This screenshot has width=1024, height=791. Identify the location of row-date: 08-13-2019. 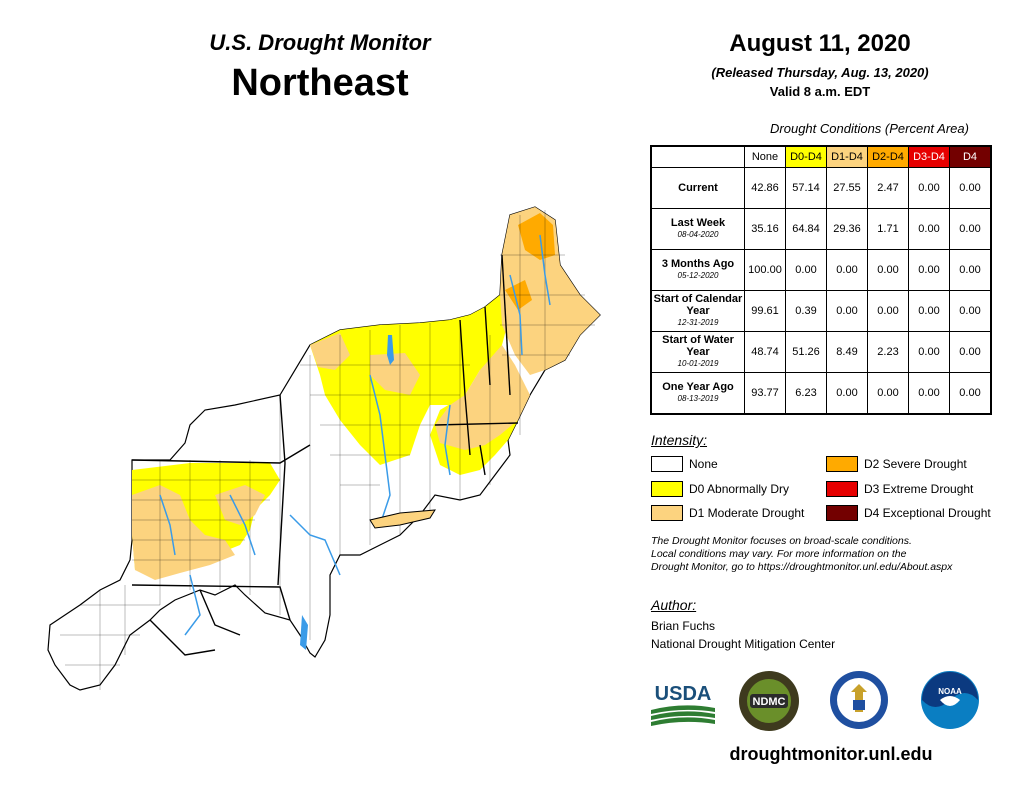
(698, 398).